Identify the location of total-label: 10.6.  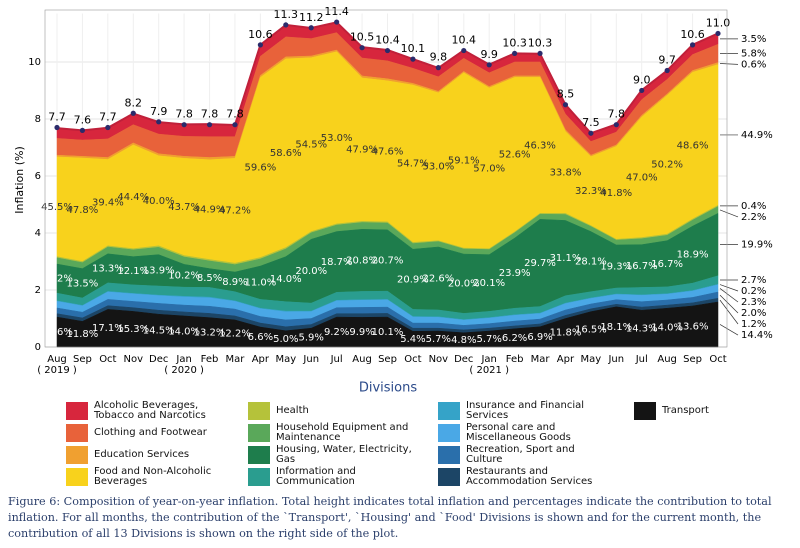
(260, 34).